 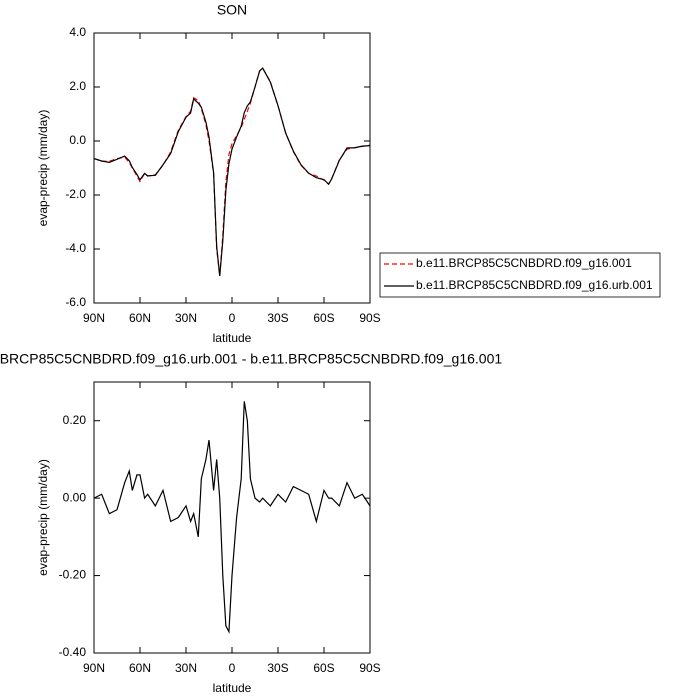 I want to click on legend-box, so click(x=520, y=275).